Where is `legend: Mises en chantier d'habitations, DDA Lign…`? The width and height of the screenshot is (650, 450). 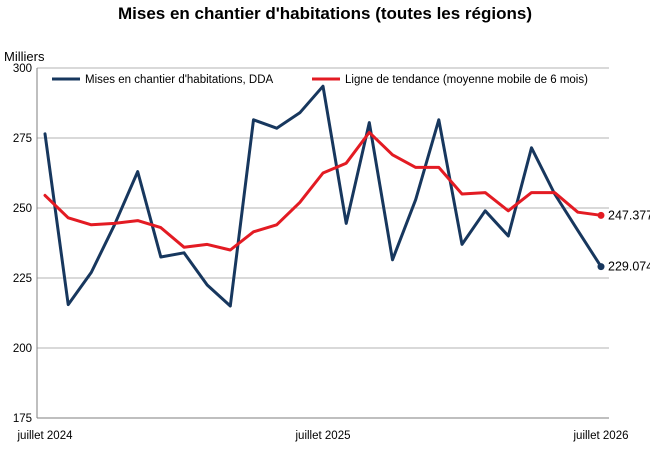 legend: Mises en chantier d'habitations, DDA Lign… is located at coordinates (320, 80).